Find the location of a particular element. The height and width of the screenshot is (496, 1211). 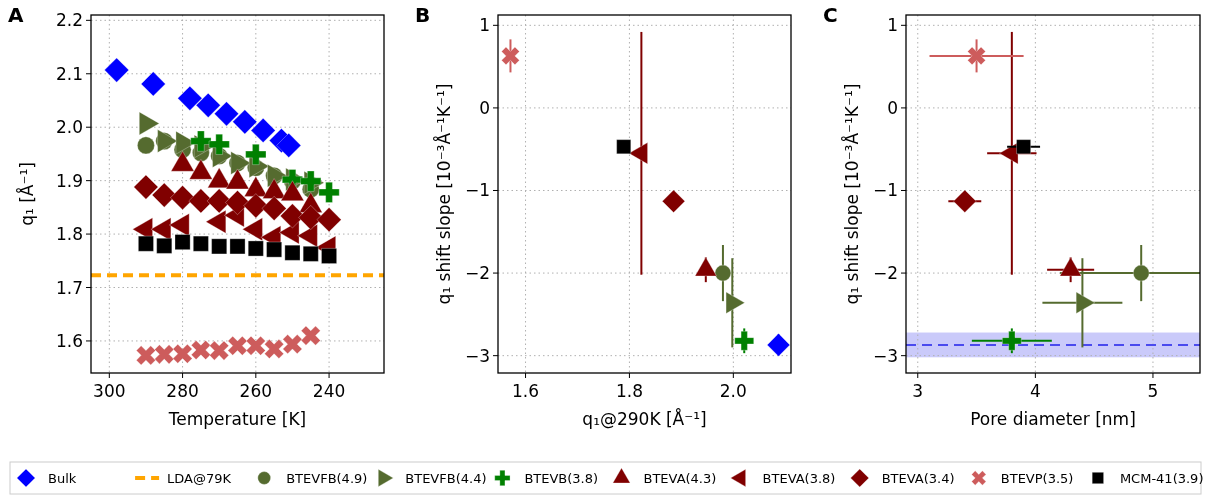

legend-label: BTEVFB(4.4) is located at coordinates (446, 478).